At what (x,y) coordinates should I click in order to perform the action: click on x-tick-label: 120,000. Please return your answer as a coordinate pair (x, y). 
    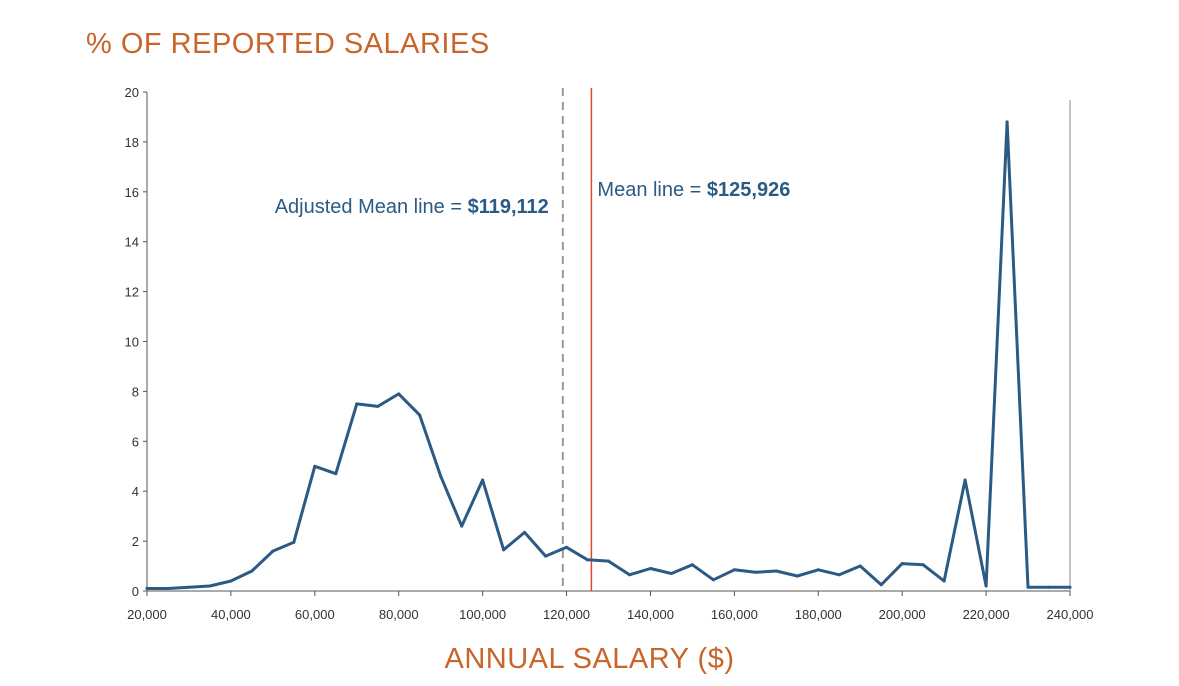
    Looking at the image, I should click on (566, 614).